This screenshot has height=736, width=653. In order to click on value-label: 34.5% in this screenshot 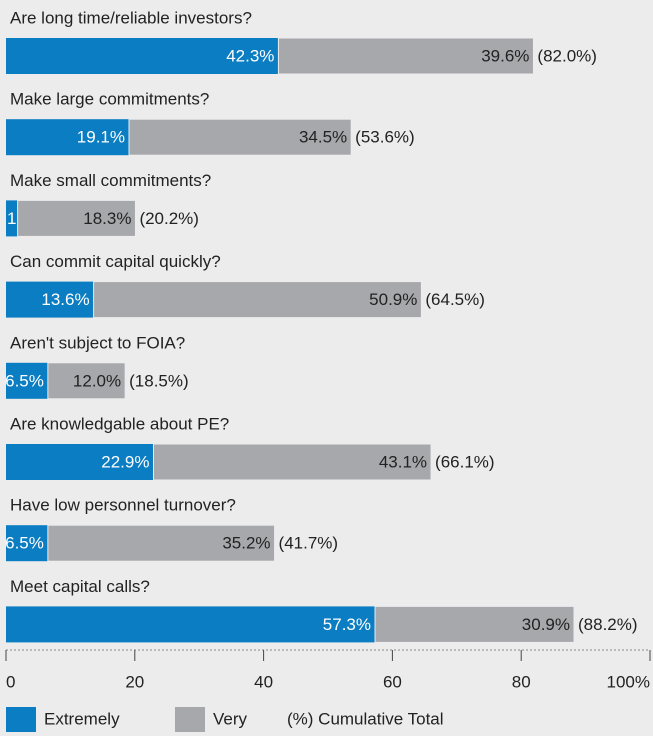, I will do `click(323, 137)`.